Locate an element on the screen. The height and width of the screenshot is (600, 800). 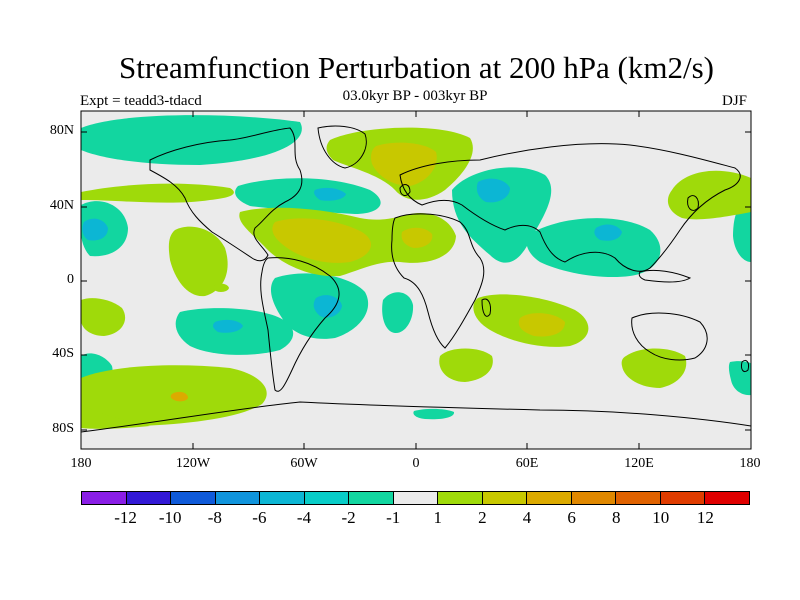
contour-pos-pacific-mid is located at coordinates (198, 261).